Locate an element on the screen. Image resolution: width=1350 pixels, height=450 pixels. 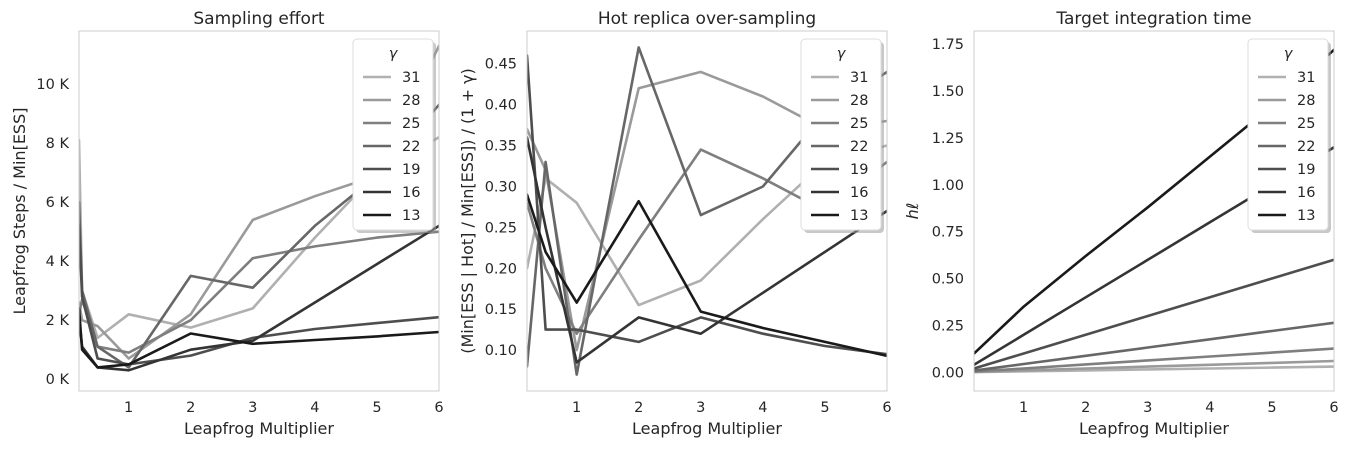
y-tick-label: 4 K is located at coordinates (58, 262).